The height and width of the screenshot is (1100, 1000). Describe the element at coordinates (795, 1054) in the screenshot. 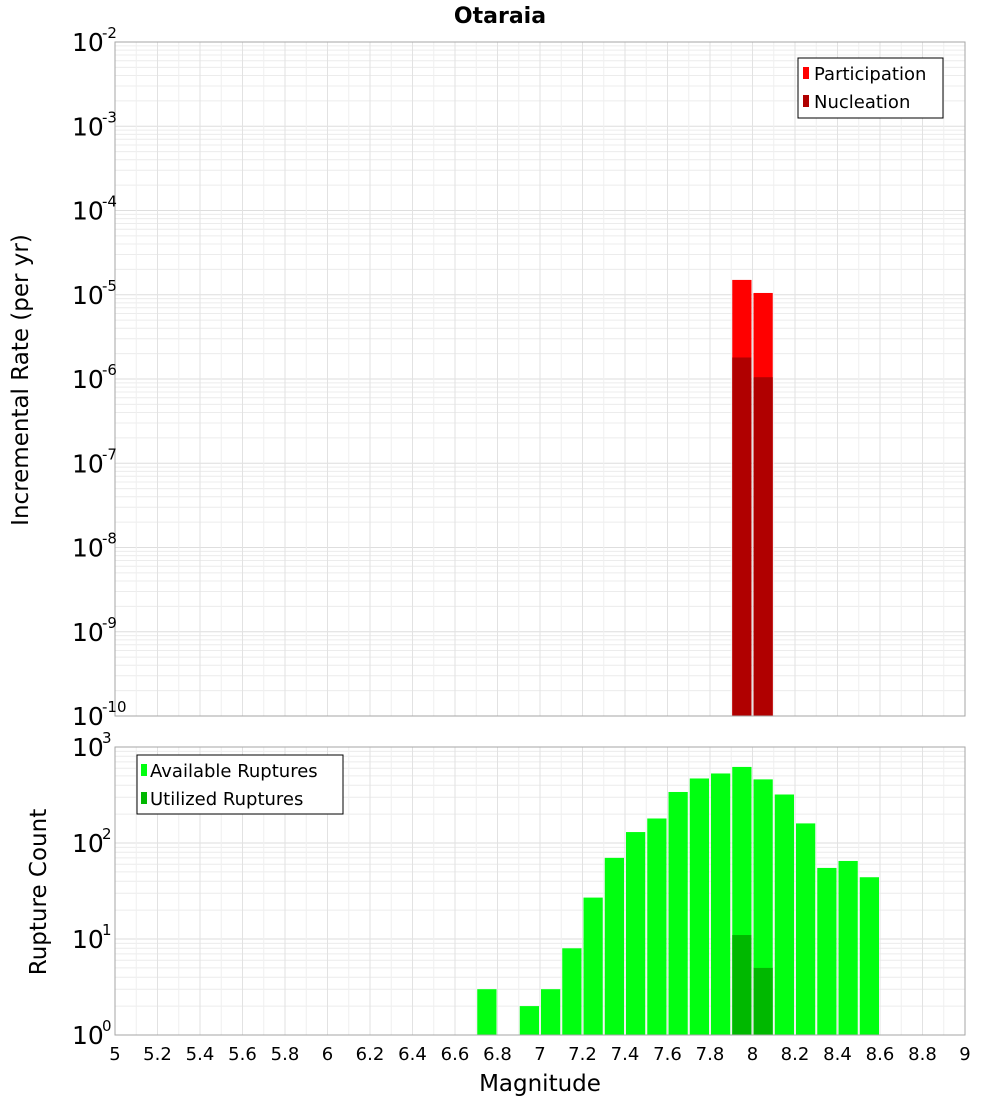

I see `x-tick-label: 8.2` at that location.